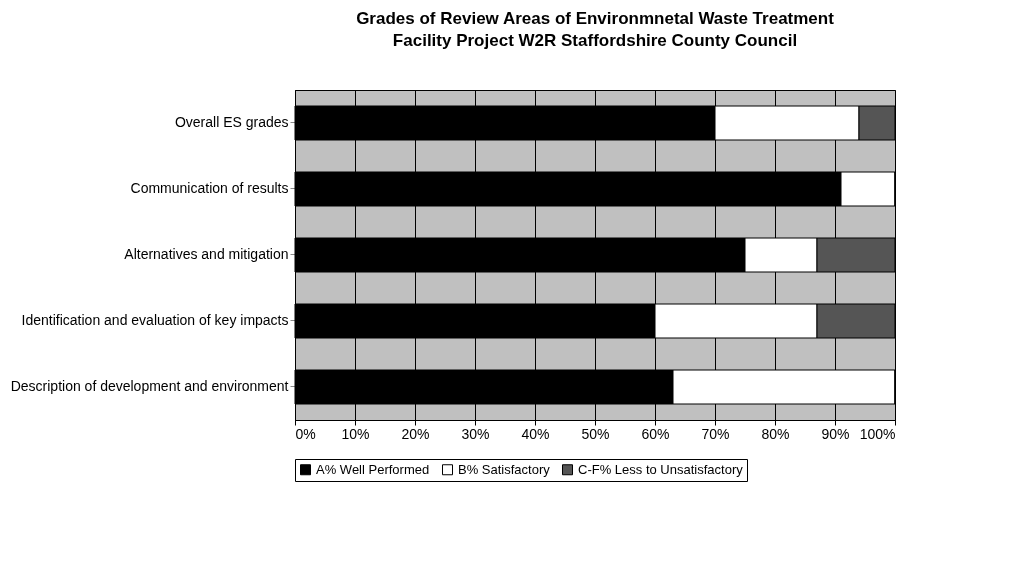  Describe the element at coordinates (305, 433) in the screenshot. I see `x-tick-label: 0%` at that location.